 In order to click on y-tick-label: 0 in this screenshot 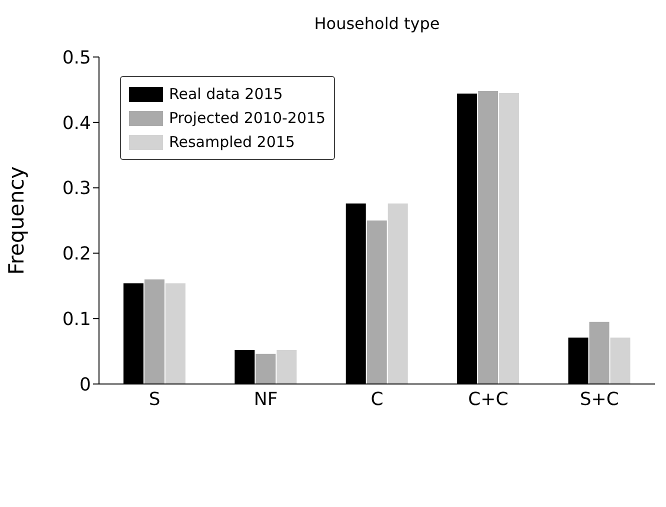, I will do `click(85, 385)`.